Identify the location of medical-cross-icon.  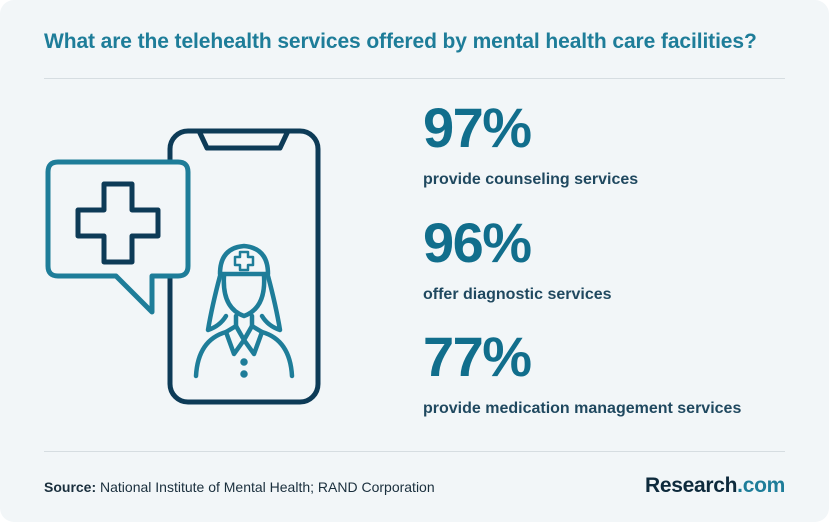
(118, 223).